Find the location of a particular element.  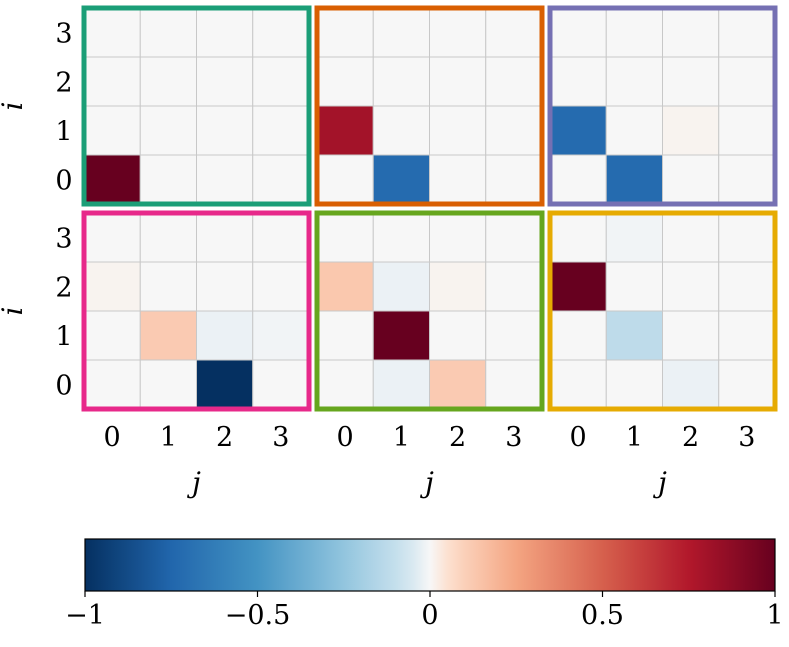

heatmap-cell-p6-i3-j1 is located at coordinates (634, 237).